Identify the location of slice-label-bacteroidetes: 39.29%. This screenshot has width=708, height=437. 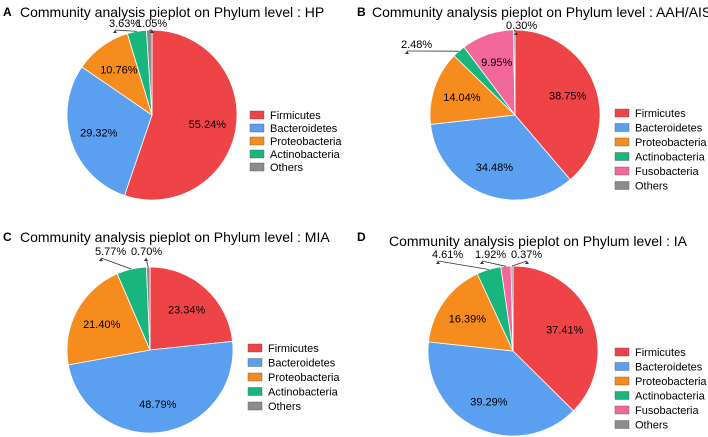
(489, 403).